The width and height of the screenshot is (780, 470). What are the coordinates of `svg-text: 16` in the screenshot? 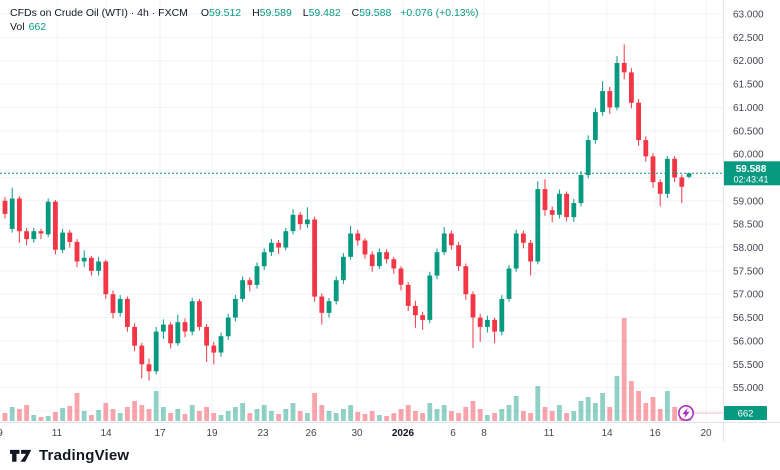 It's located at (655, 433).